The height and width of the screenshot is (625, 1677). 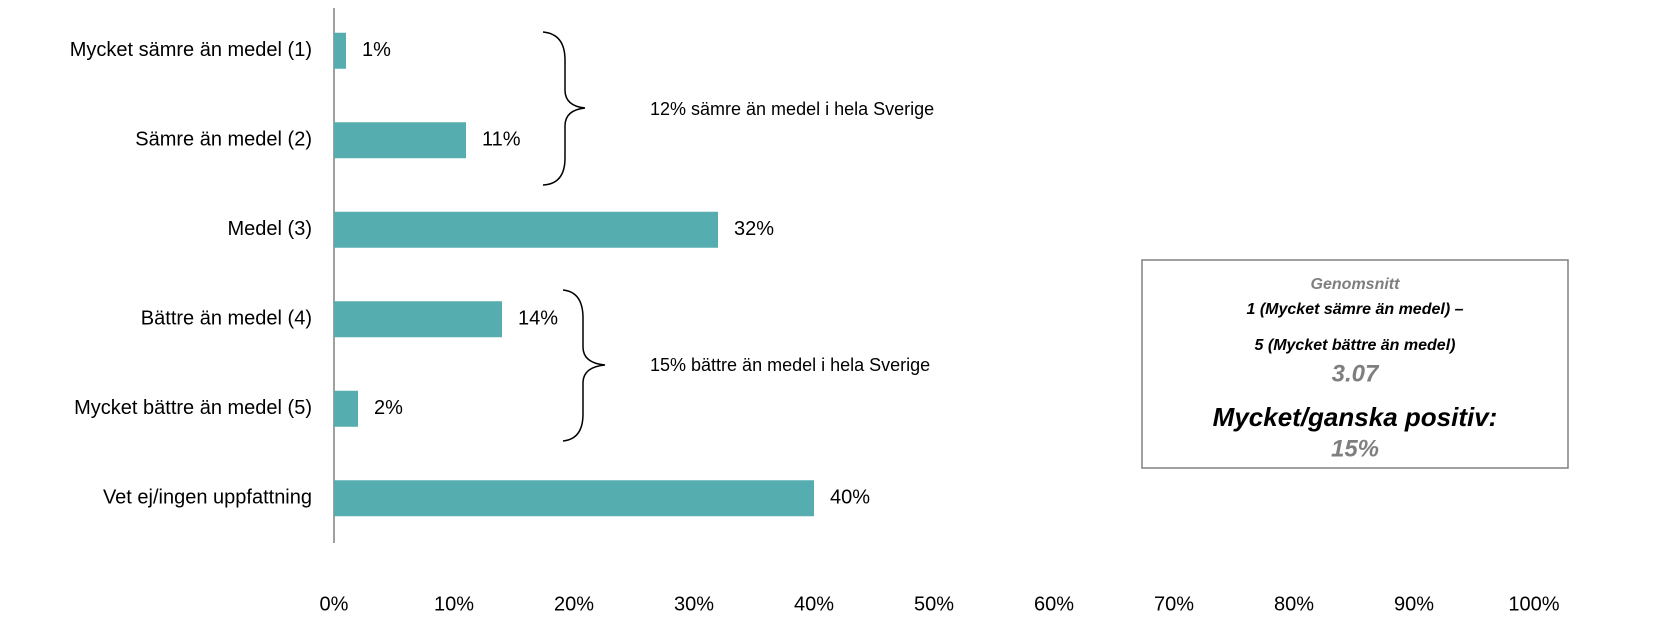 I want to click on y-tick-label: Mycket bättre än medel (5), so click(x=193, y=408).